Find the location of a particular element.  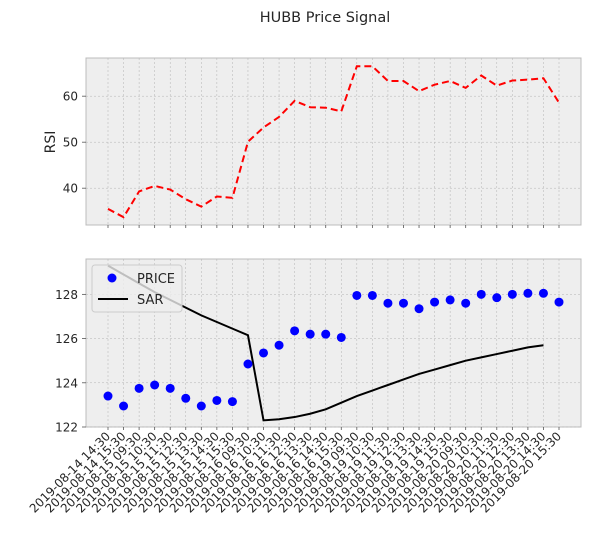

rsi-y-tick-label: 60 is located at coordinates (70, 97).